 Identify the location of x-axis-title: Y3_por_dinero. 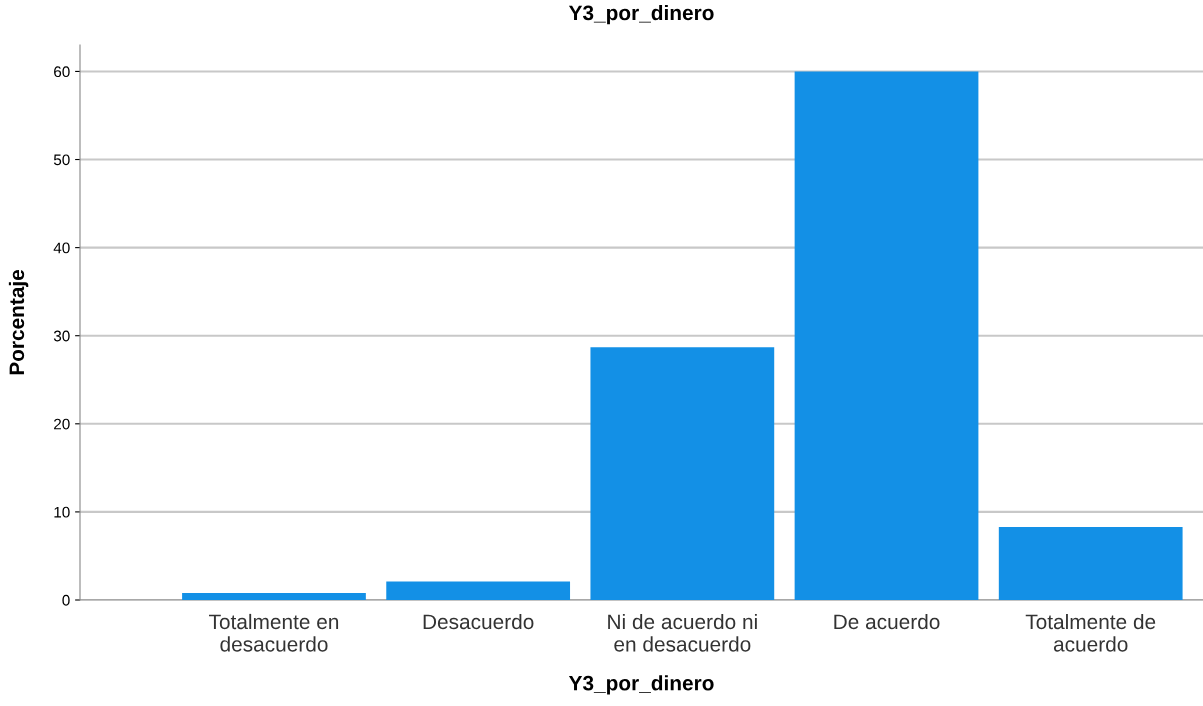
(641, 685).